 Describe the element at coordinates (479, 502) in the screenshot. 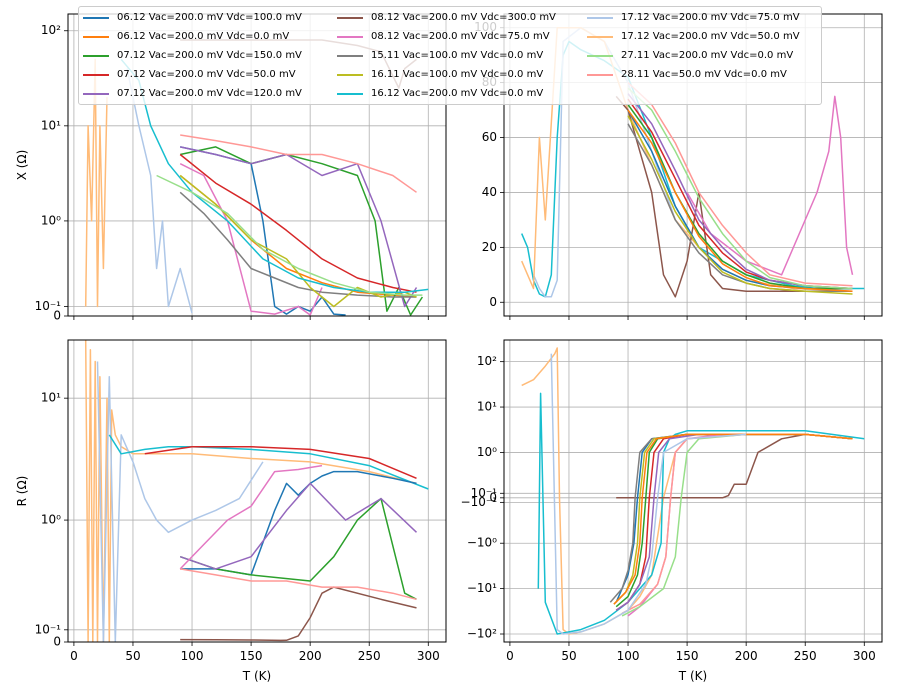

I see `y-tick-label: −10⁻¹` at that location.